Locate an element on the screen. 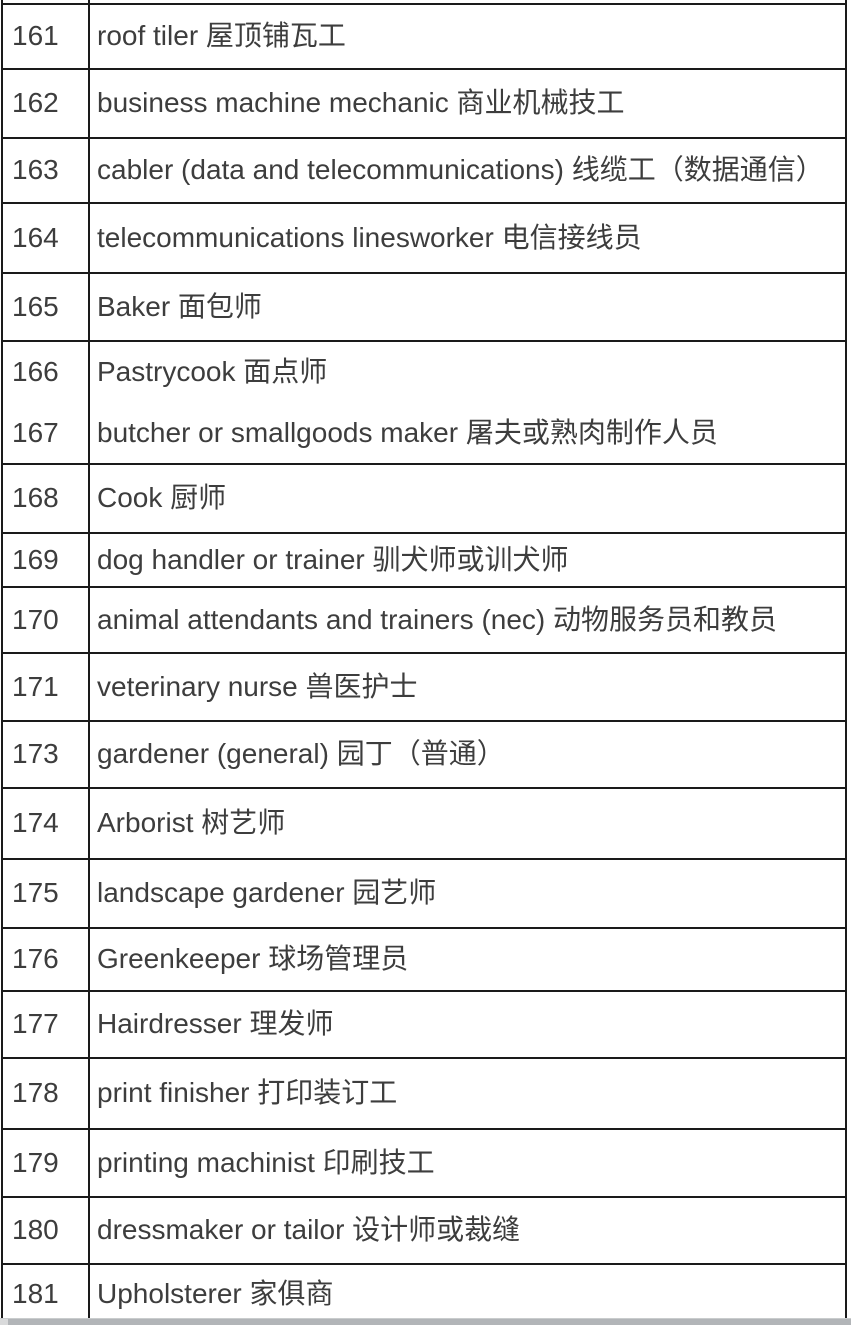  row-occupation-cell: Baker 面包师 is located at coordinates (467, 307).